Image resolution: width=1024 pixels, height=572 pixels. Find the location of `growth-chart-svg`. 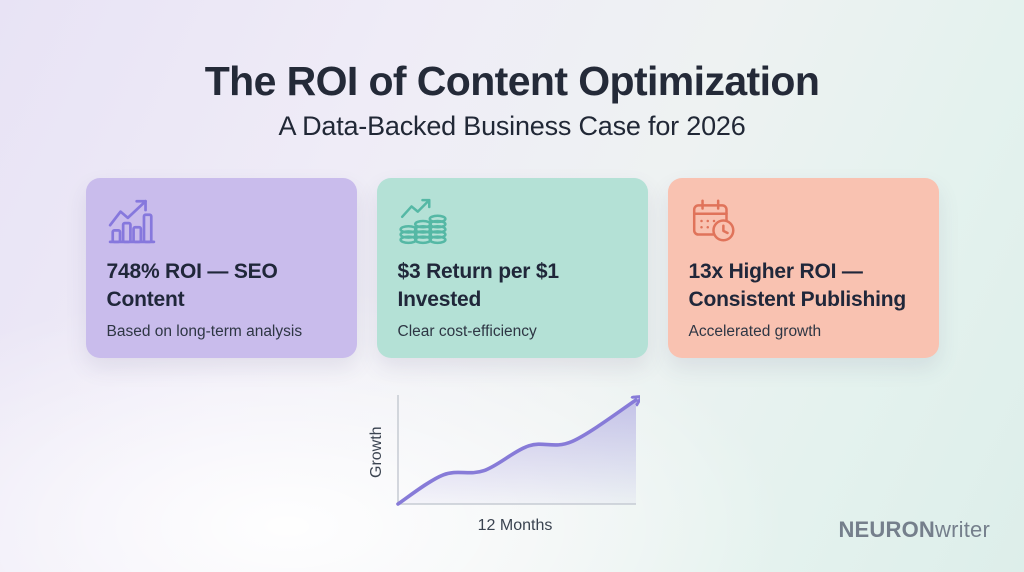

growth-chart-svg is located at coordinates (518, 449).